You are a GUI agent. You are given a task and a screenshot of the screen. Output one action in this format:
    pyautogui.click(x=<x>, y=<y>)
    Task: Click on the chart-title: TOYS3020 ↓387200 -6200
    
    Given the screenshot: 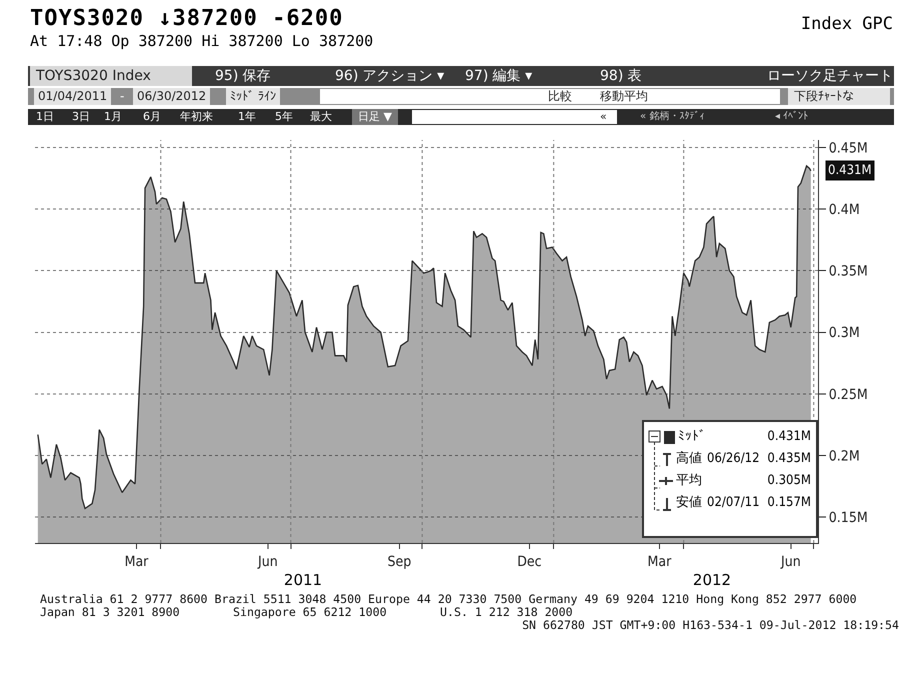 What is the action you would take?
    pyautogui.click(x=187, y=18)
    